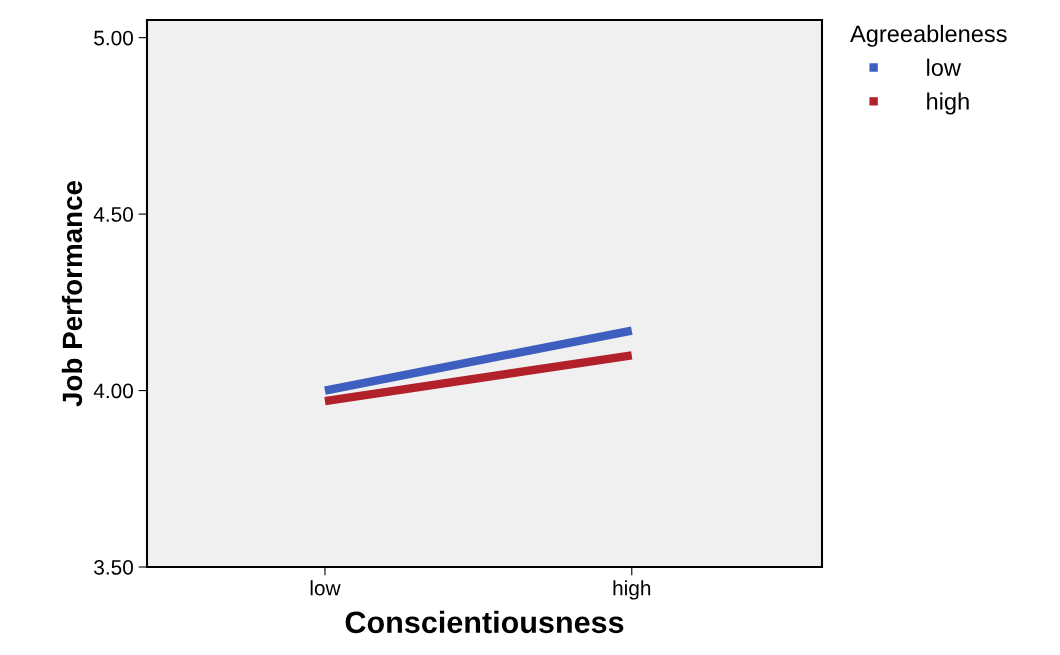 The image size is (1060, 655). I want to click on y-tick-label: 4.00, so click(113, 391).